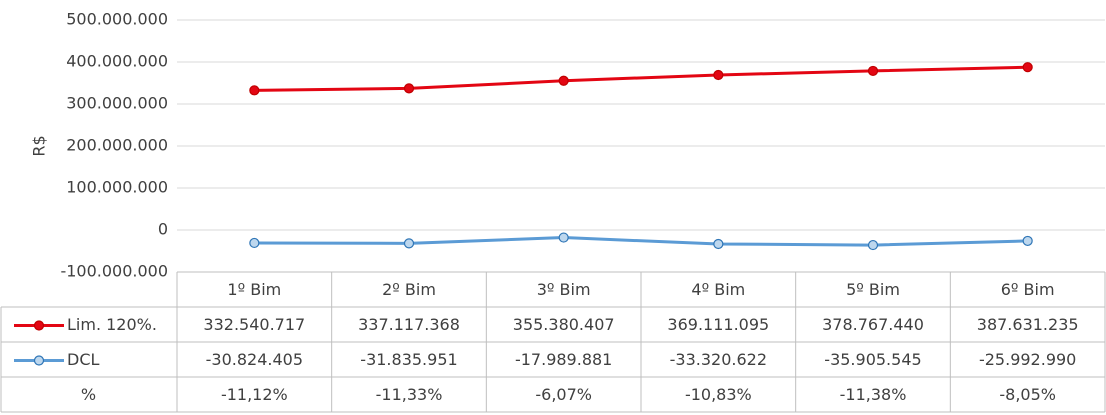 This screenshot has width=1106, height=415. What do you see at coordinates (254, 359) in the screenshot?
I see `table-cell: -30.824.405` at bounding box center [254, 359].